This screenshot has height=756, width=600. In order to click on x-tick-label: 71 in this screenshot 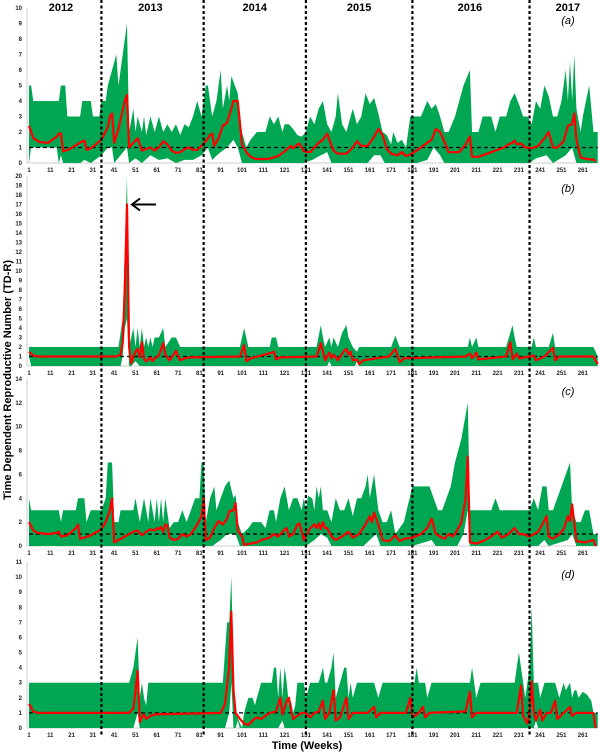, I will do `click(178, 171)`.